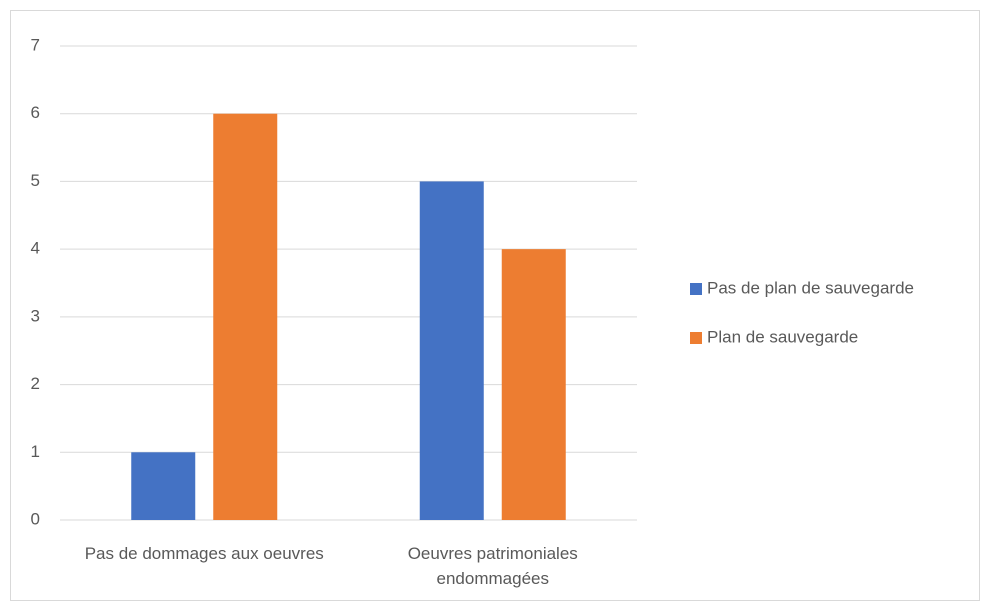 This screenshot has width=990, height=606. Describe the element at coordinates (35, 180) in the screenshot. I see `y-tick-label: 5` at that location.